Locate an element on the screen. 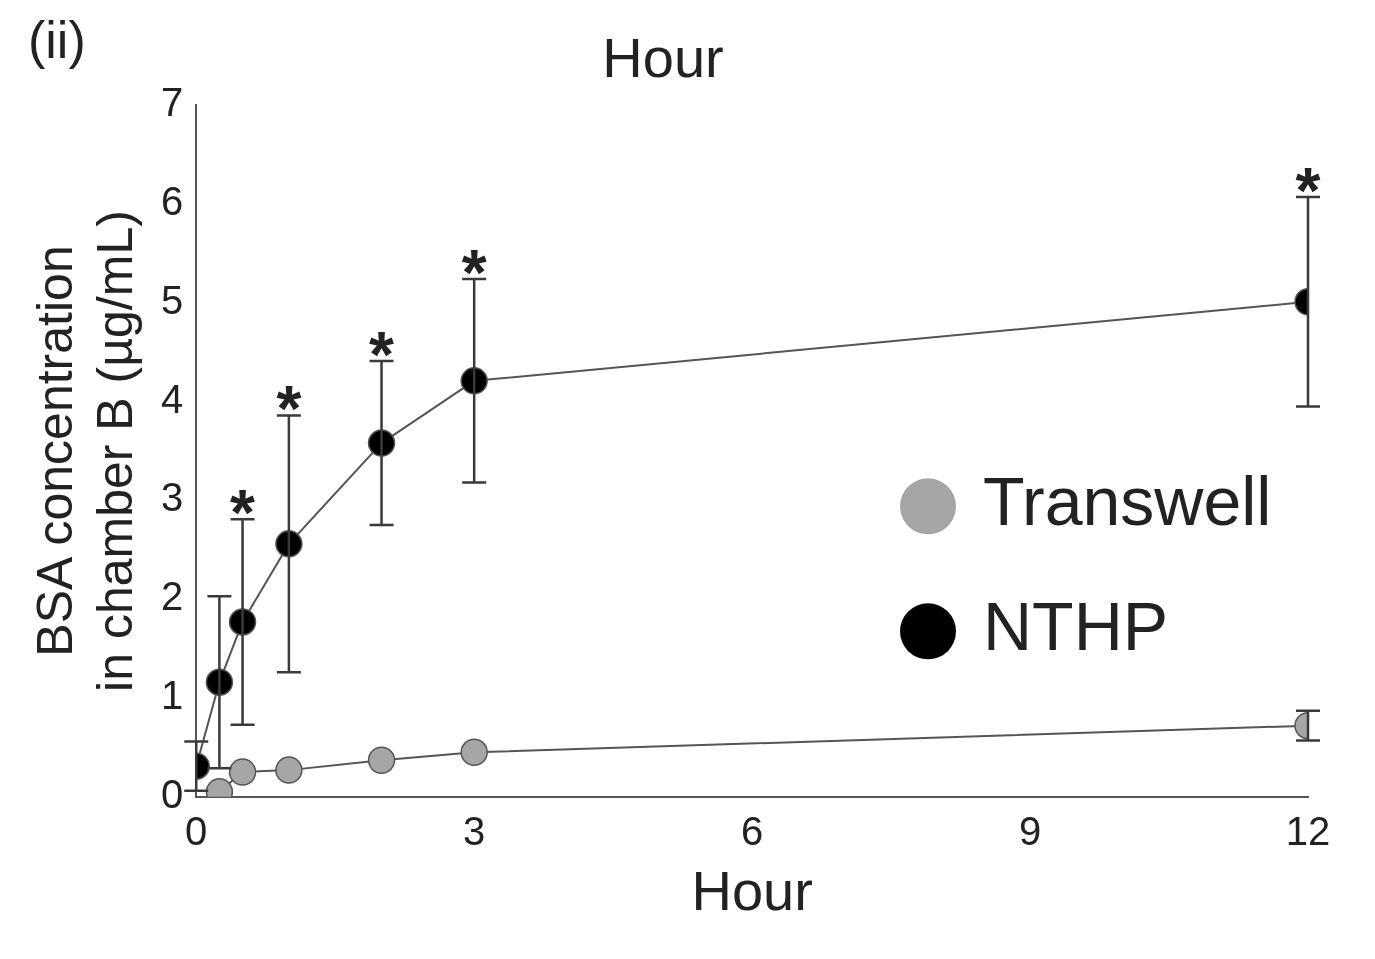  y-tick-label: 5 is located at coordinates (172, 299).